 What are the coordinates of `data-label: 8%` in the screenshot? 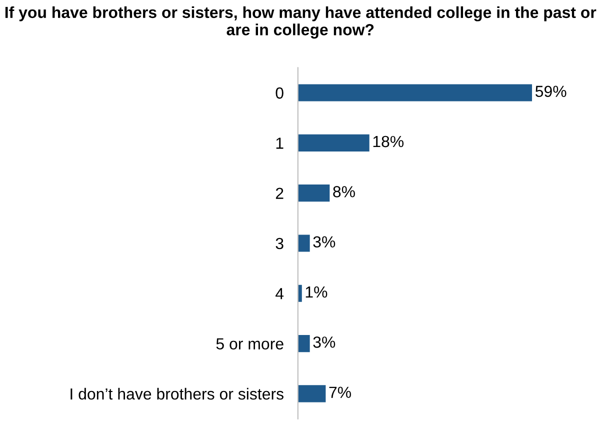 It's located at (344, 192).